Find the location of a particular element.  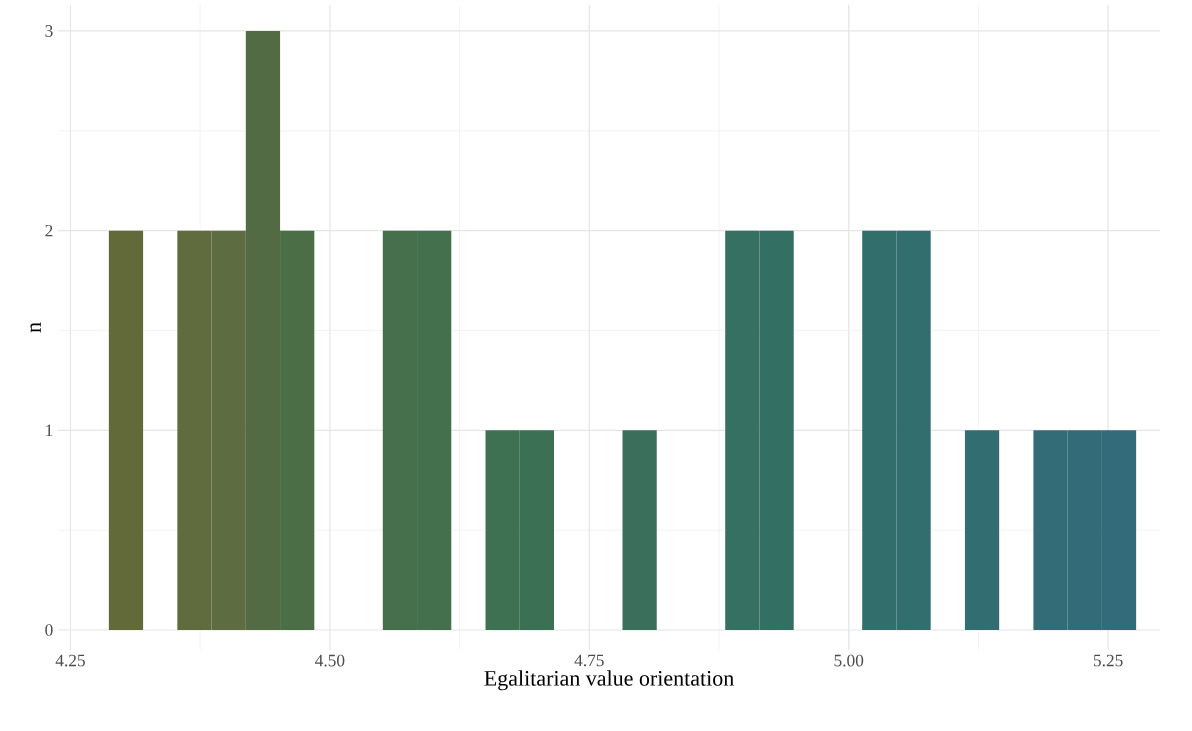

x-tick-label: 4.50 is located at coordinates (330, 660).